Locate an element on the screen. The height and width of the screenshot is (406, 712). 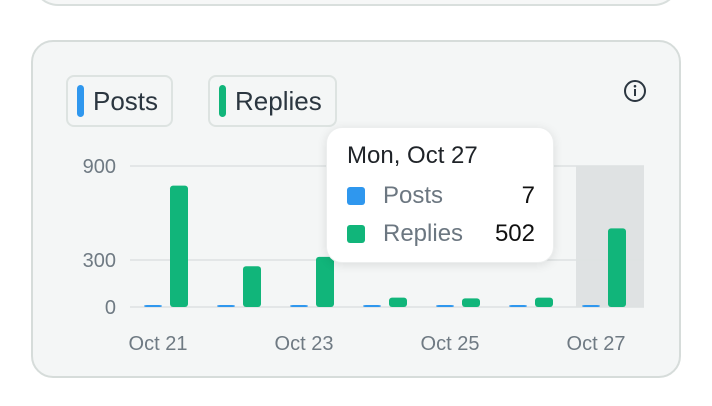
y-tick-label: 900 is located at coordinates (99, 167).